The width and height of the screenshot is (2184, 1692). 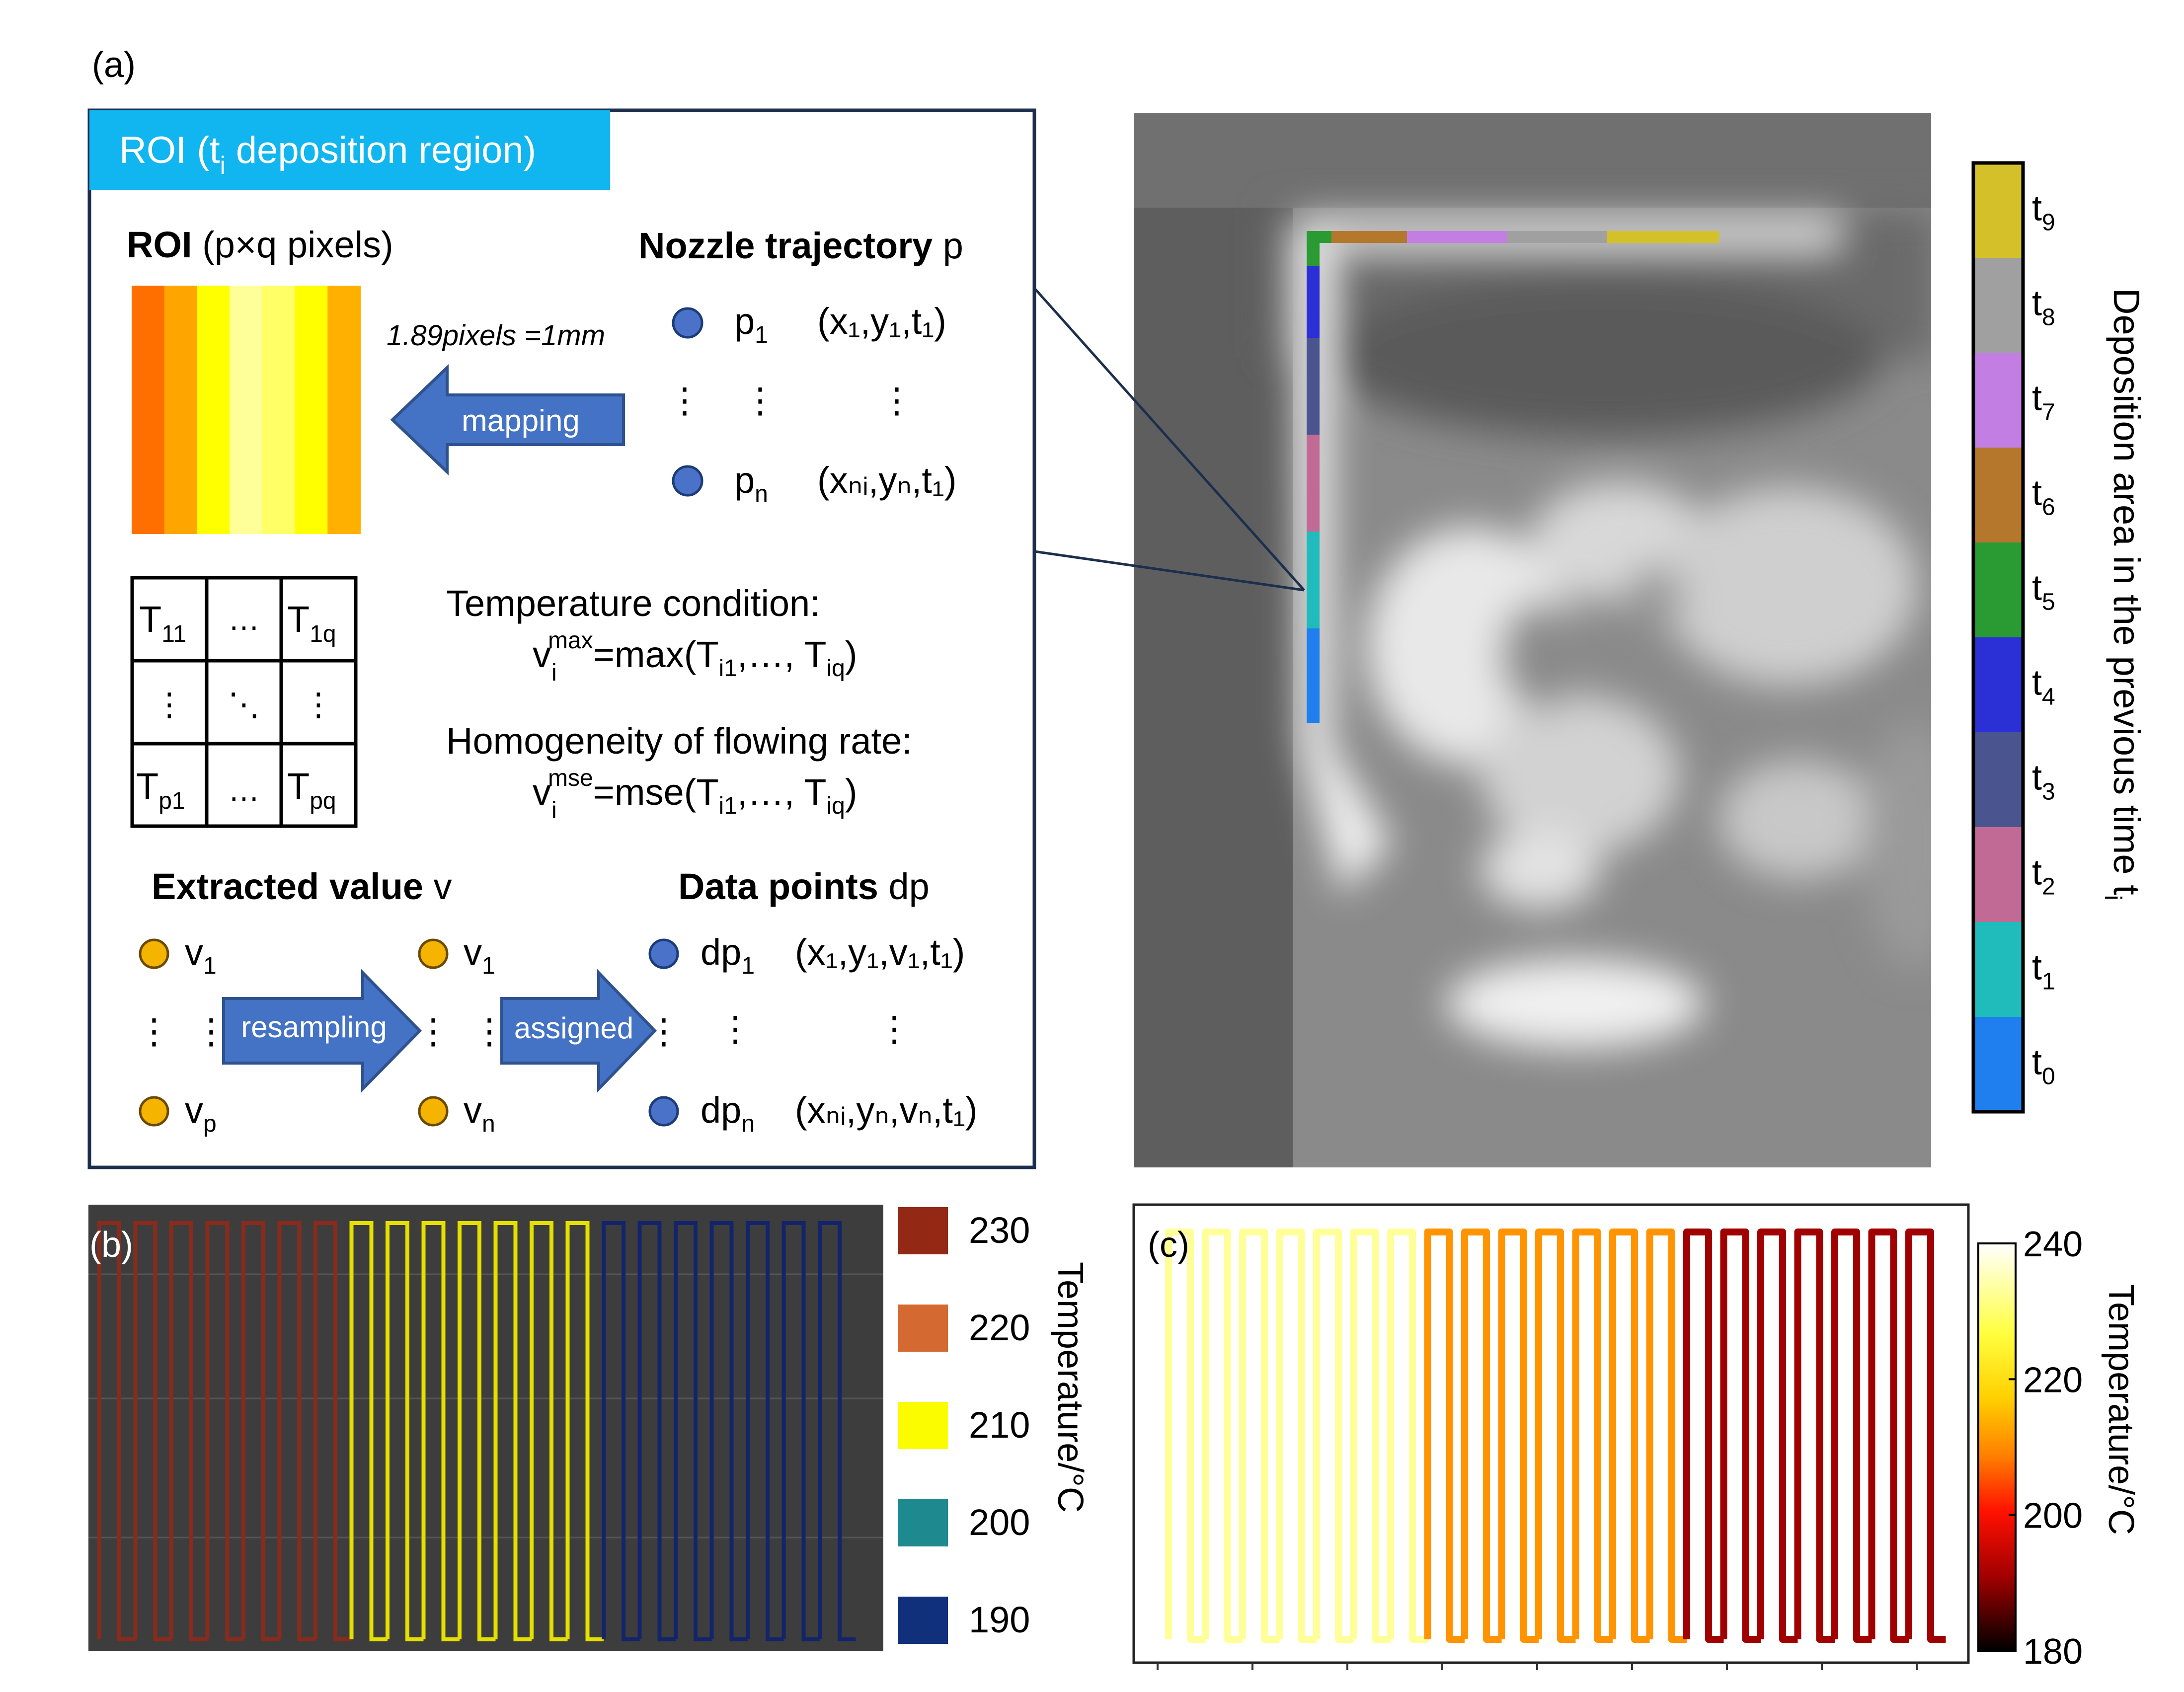 What do you see at coordinates (311, 790) in the screenshot?
I see `matrix-tpq: Tpq` at bounding box center [311, 790].